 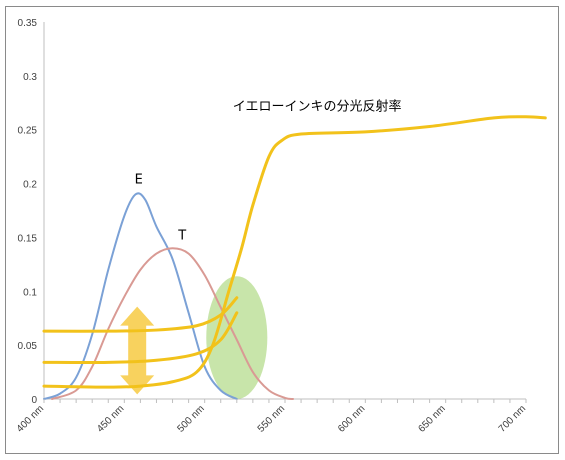 I want to click on x-tick-label: 650 nm, so click(x=431, y=418).